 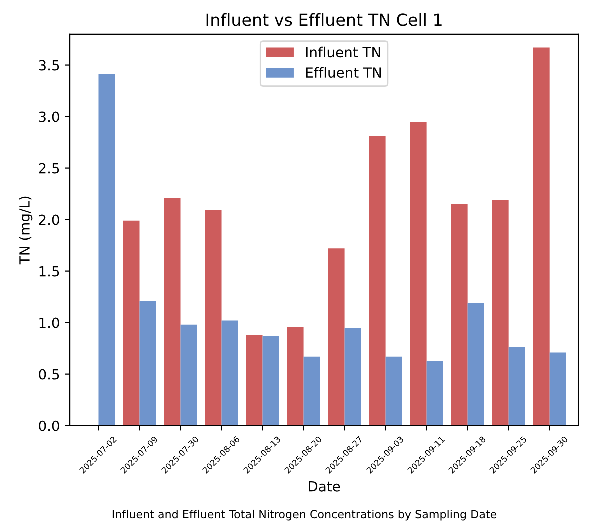 I want to click on y-axis-title: TN (mg/L), so click(x=26, y=230).